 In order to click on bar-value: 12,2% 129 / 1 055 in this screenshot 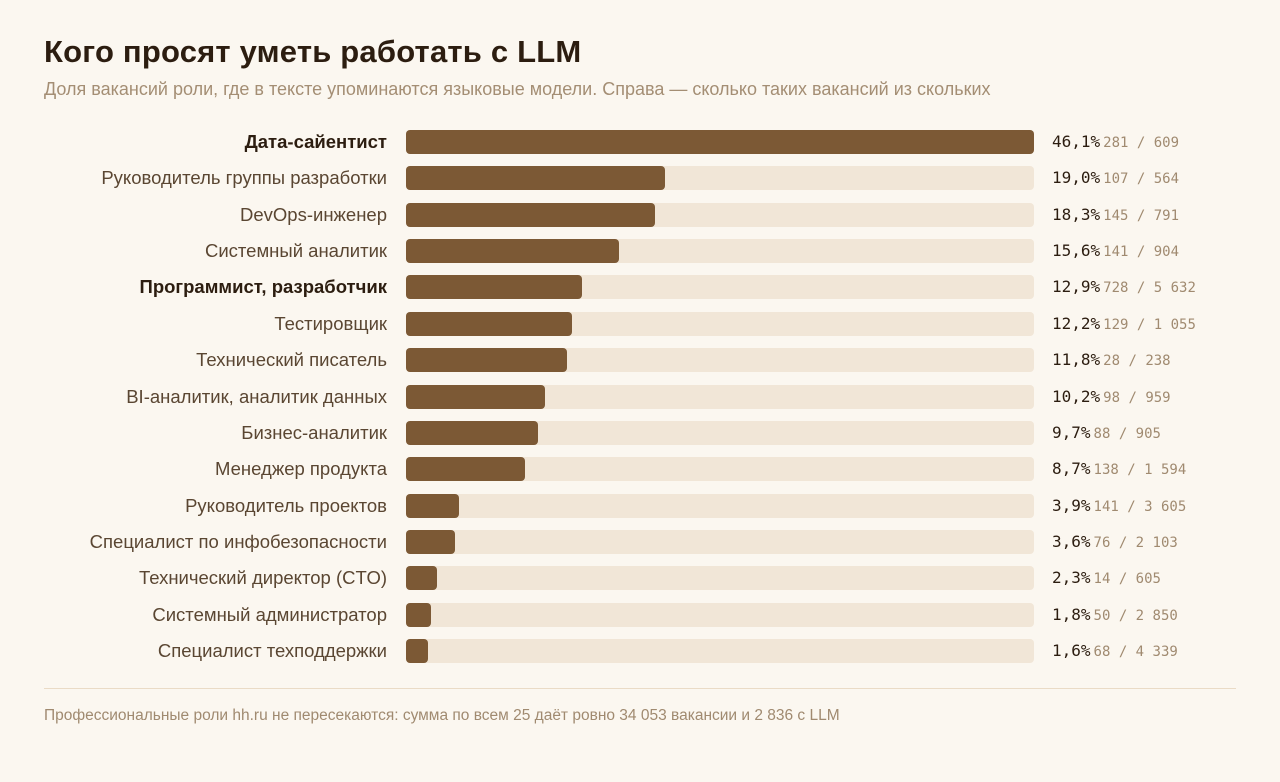, I will do `click(1124, 324)`.